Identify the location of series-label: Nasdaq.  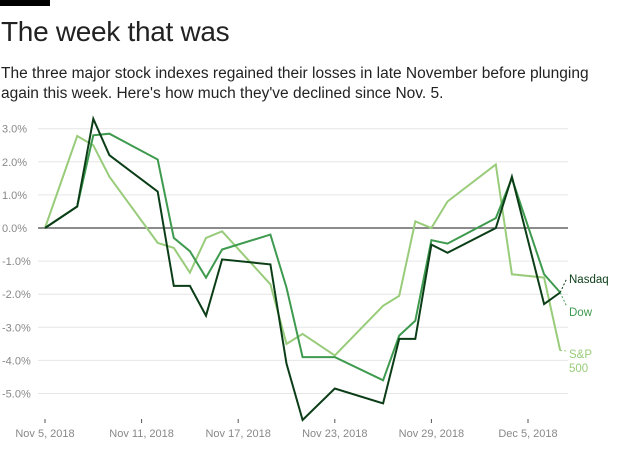
(589, 280).